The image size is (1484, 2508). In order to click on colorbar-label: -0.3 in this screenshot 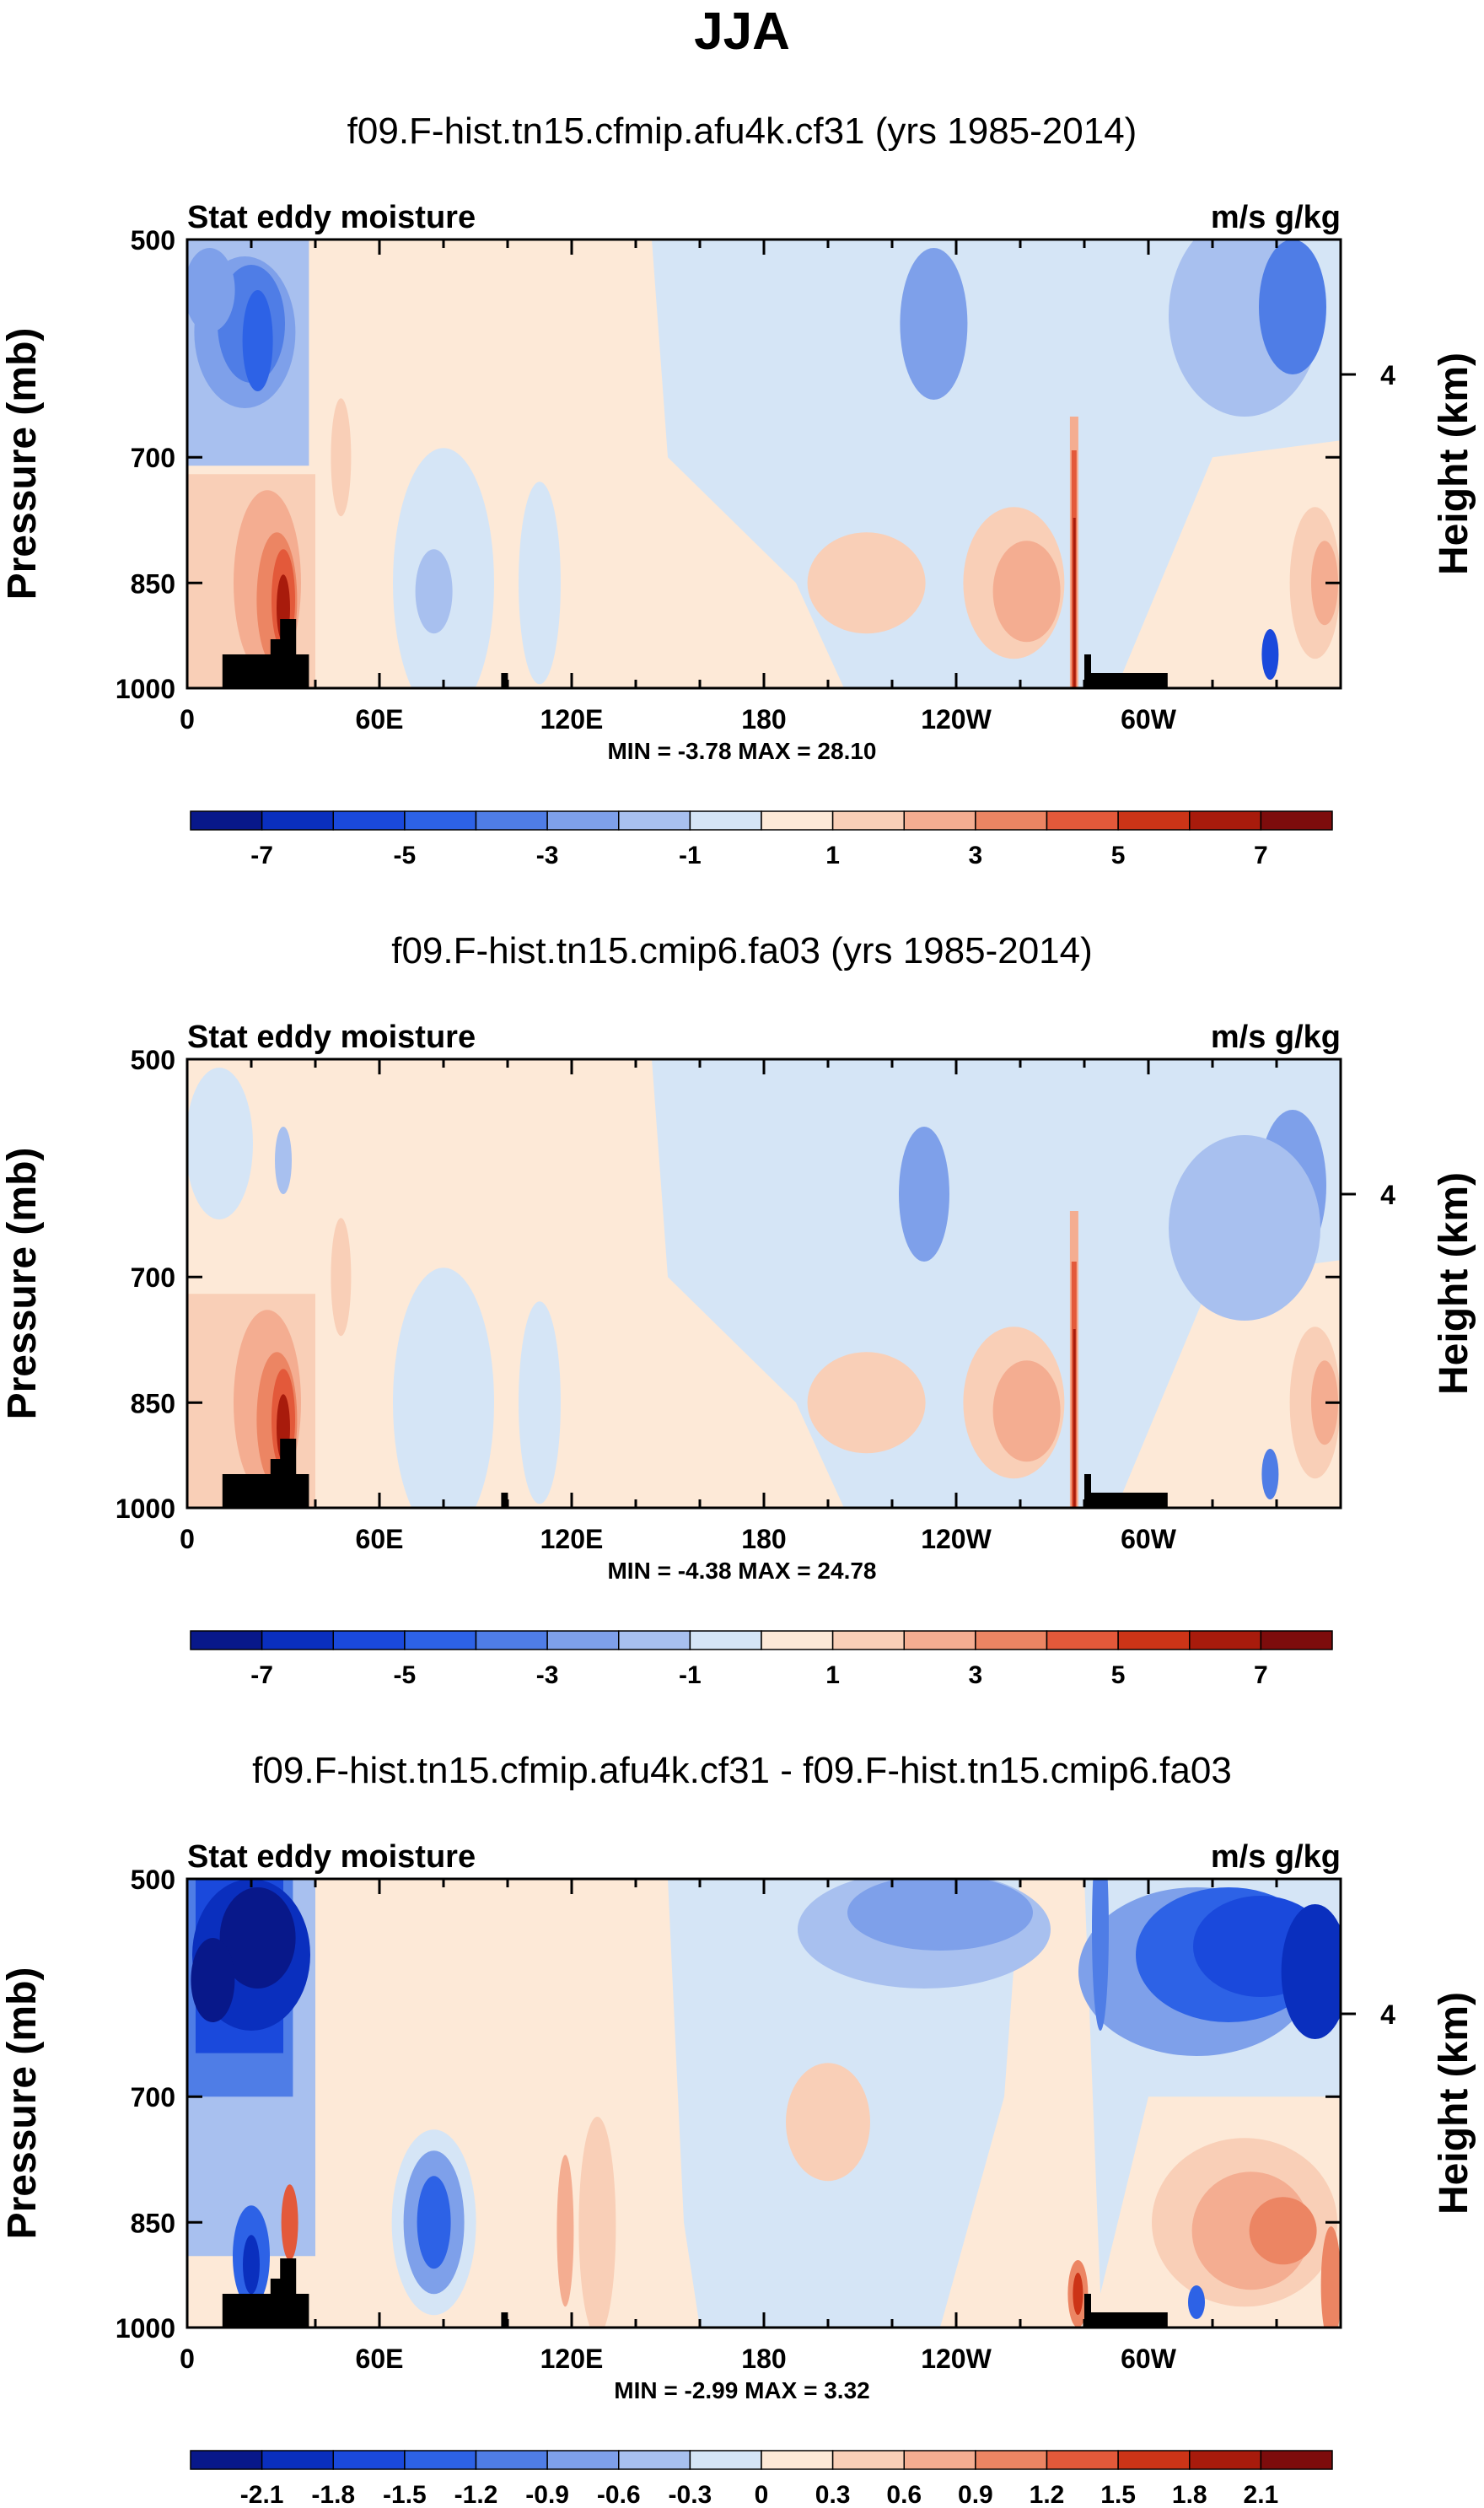, I will do `click(690, 2494)`.